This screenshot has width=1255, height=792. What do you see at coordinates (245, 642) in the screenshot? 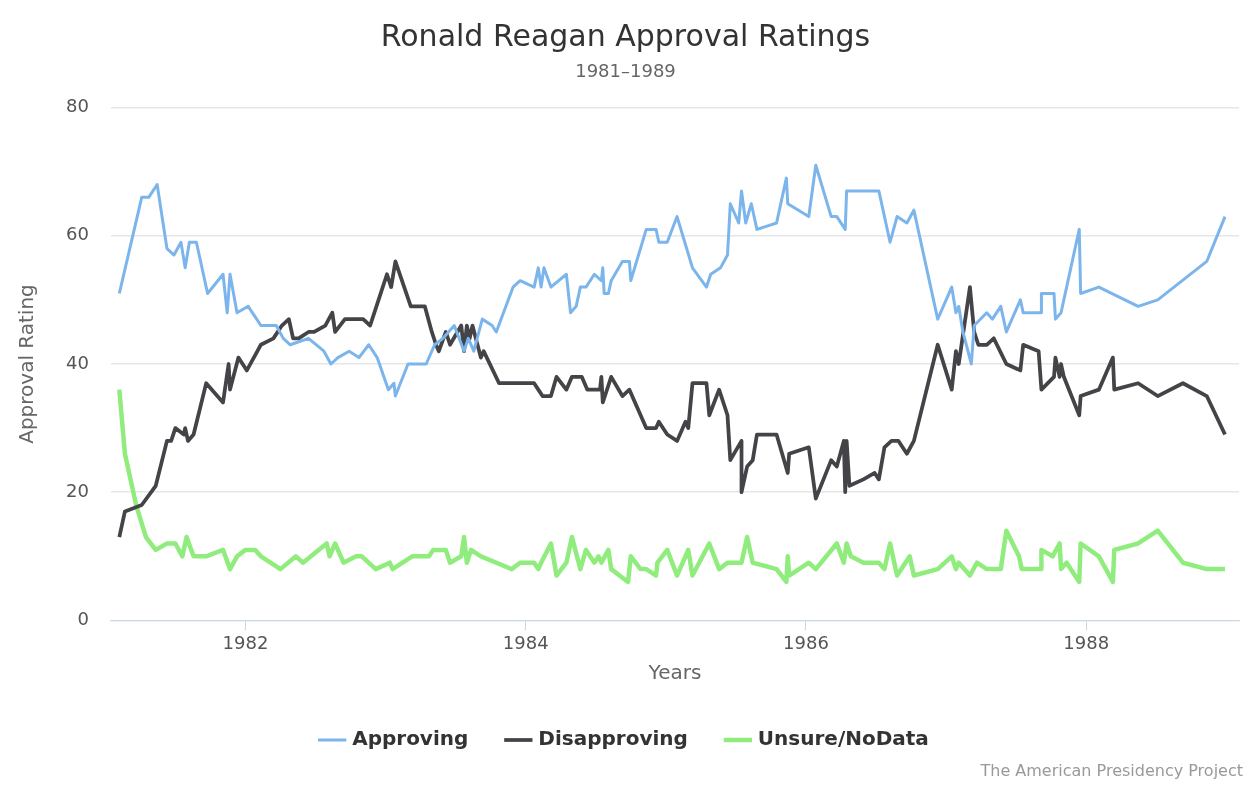
I see `x-tick-label: 1982` at bounding box center [245, 642].